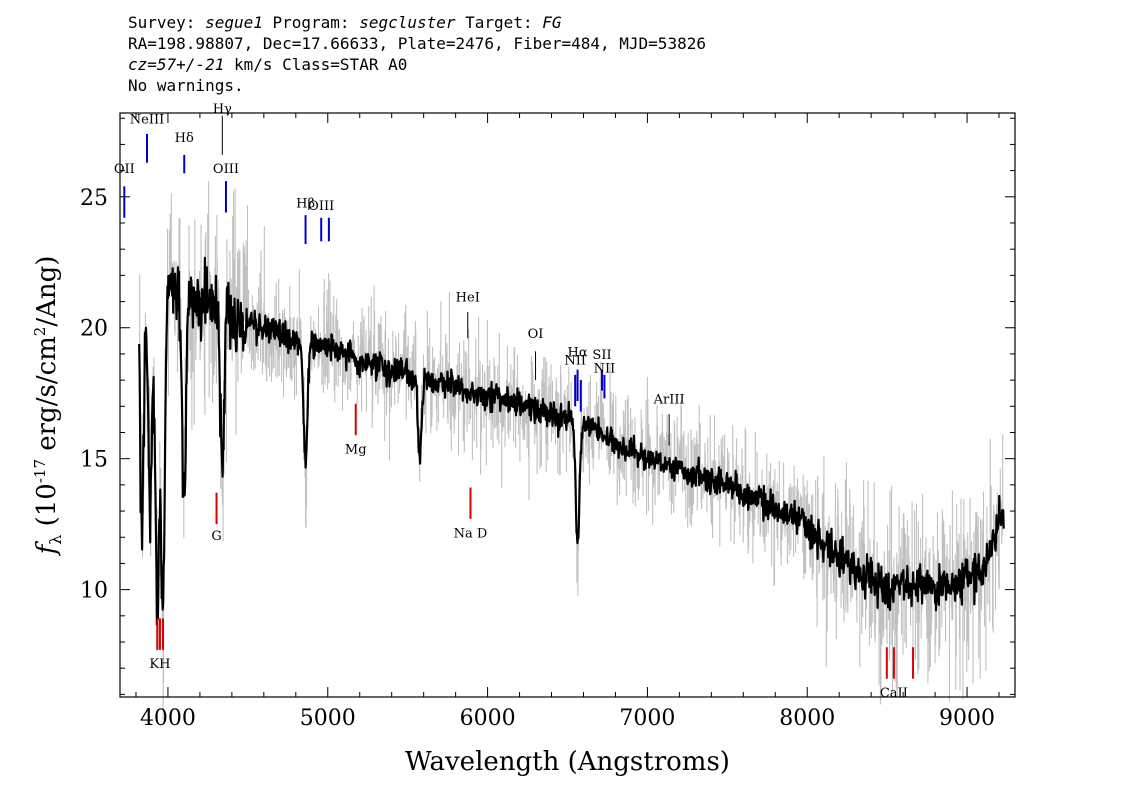 This screenshot has height=810, width=1134. I want to click on y-tick-label: 15, so click(94, 460).